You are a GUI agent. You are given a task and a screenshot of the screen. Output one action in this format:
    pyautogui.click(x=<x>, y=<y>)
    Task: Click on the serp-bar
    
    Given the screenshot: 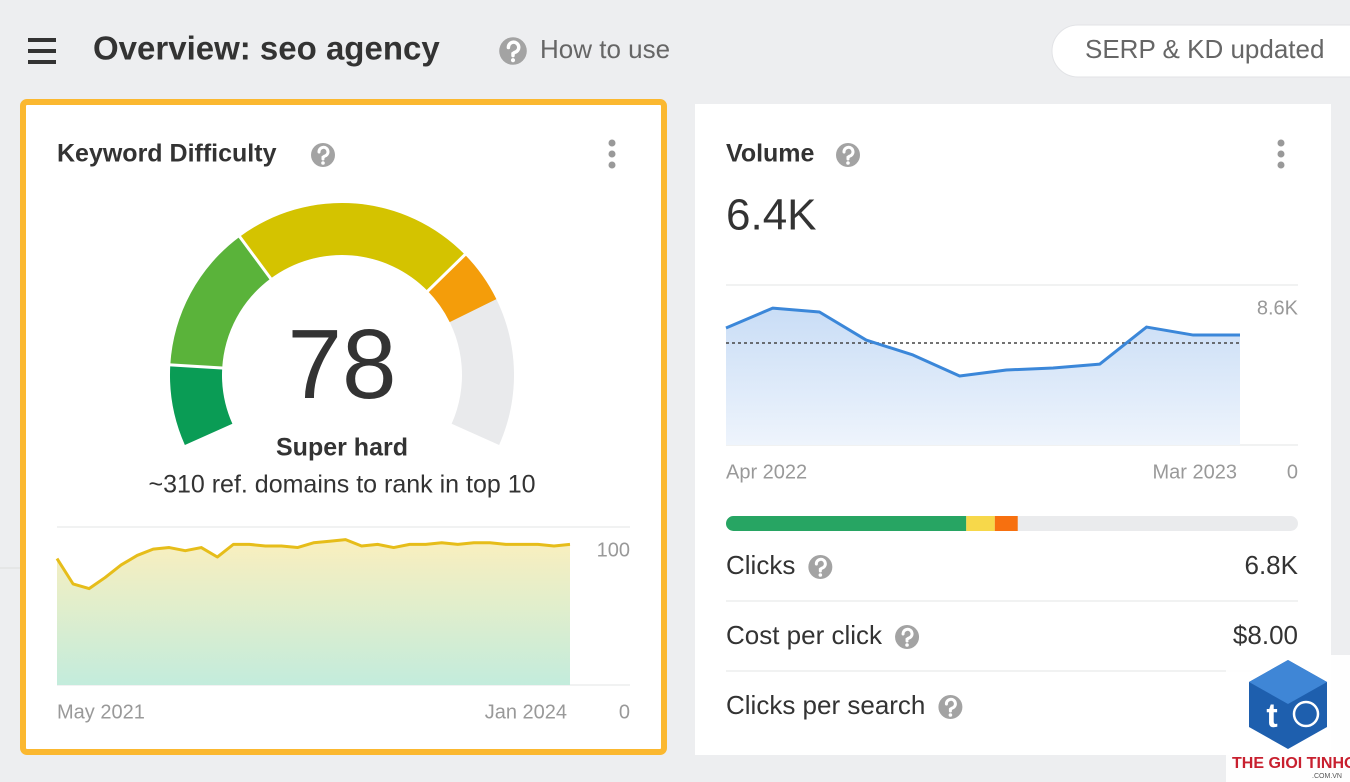 What is the action you would take?
    pyautogui.click(x=1012, y=523)
    